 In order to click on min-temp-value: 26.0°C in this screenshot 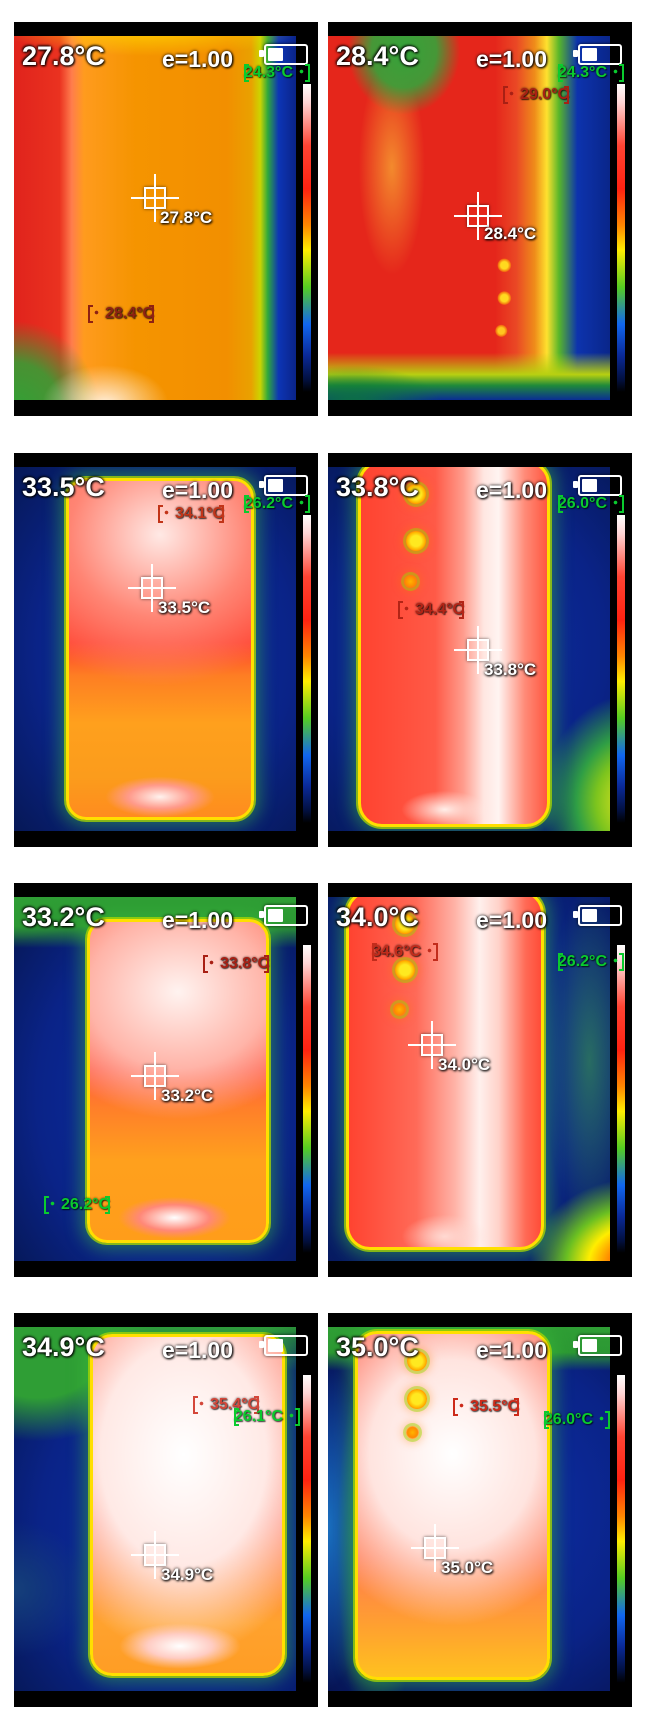, I will do `click(582, 503)`.